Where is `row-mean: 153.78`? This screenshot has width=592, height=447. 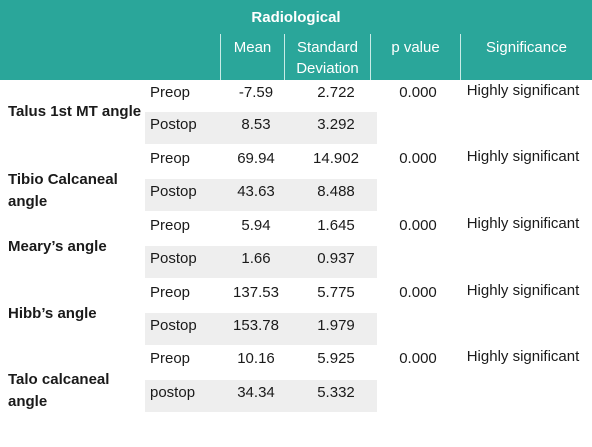
row-mean: 153.78 is located at coordinates (256, 325).